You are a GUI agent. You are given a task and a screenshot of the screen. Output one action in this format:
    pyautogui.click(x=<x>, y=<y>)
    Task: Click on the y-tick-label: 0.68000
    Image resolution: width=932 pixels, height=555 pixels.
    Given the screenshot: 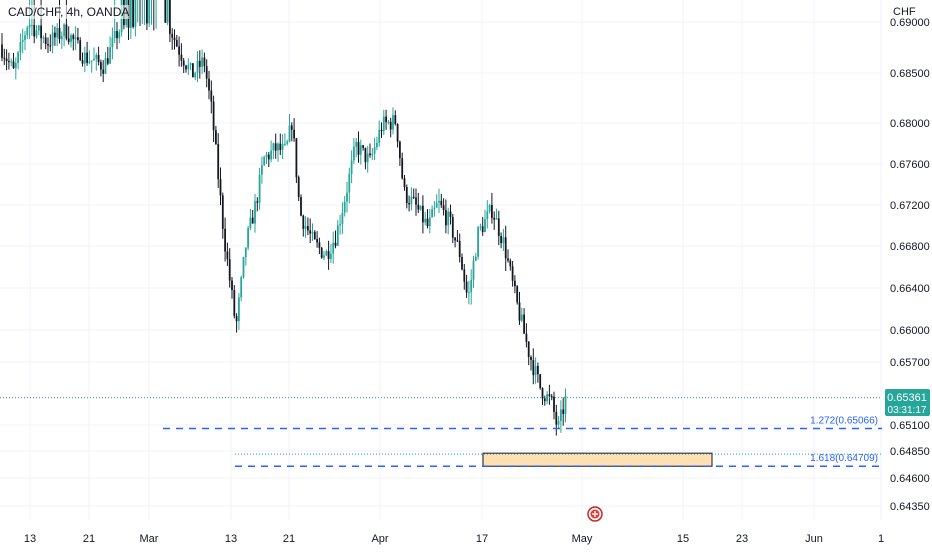 What is the action you would take?
    pyautogui.click(x=910, y=124)
    